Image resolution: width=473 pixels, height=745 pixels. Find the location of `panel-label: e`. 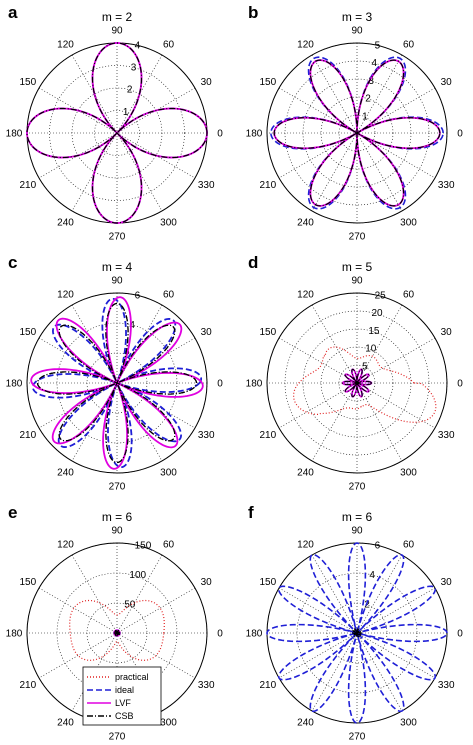

panel-label: e is located at coordinates (12, 512).